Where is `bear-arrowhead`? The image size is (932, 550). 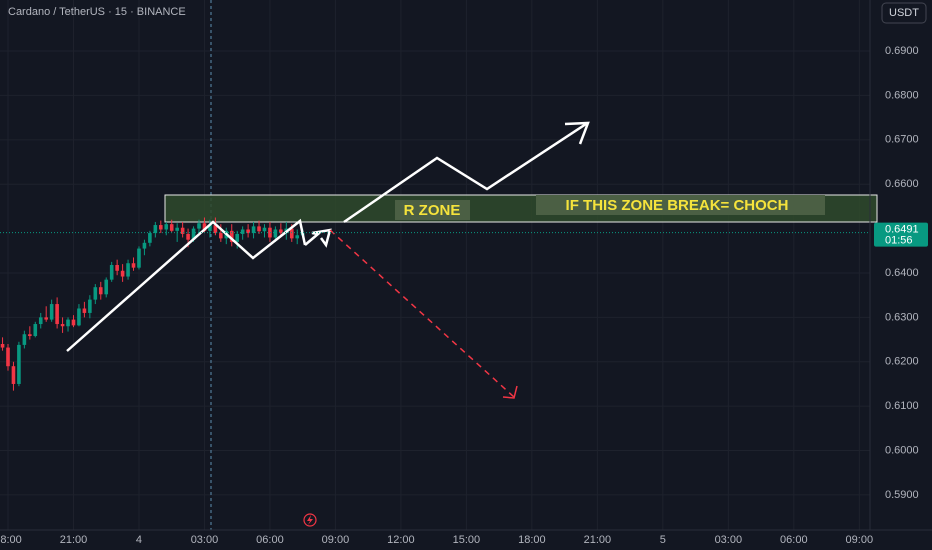 bear-arrowhead is located at coordinates (510, 392).